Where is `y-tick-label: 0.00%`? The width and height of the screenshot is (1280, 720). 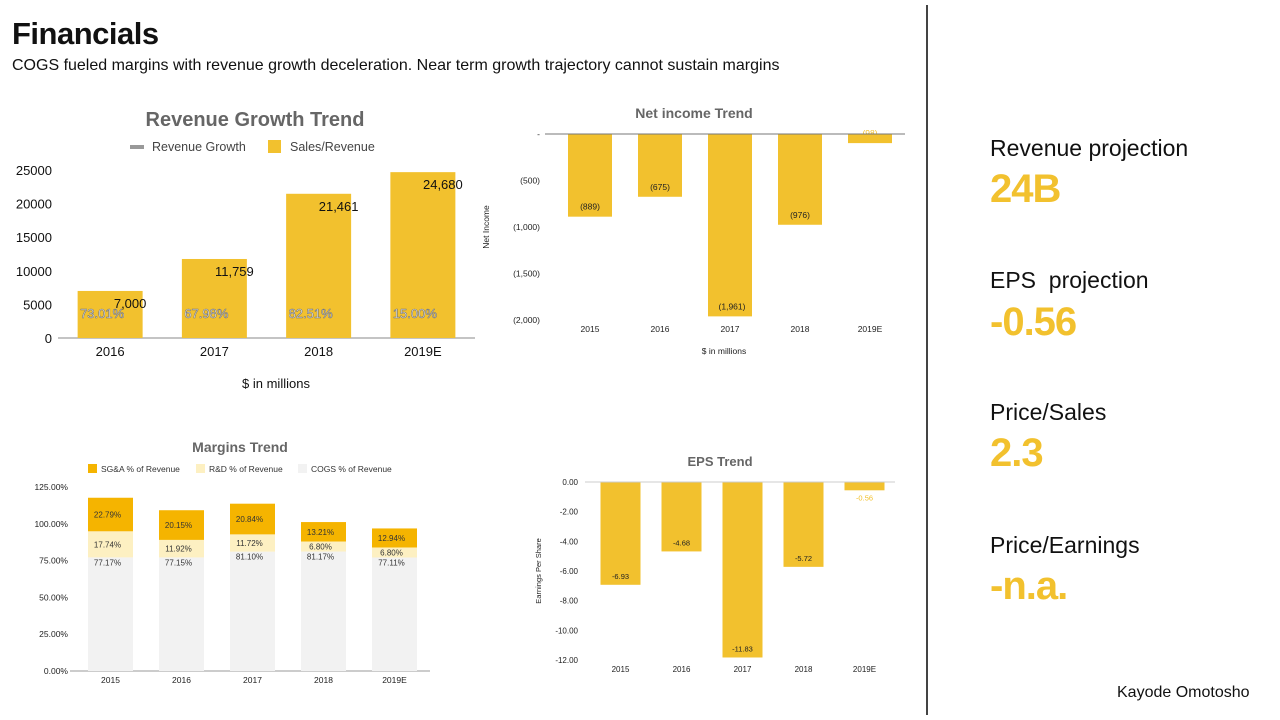 y-tick-label: 0.00% is located at coordinates (56, 671).